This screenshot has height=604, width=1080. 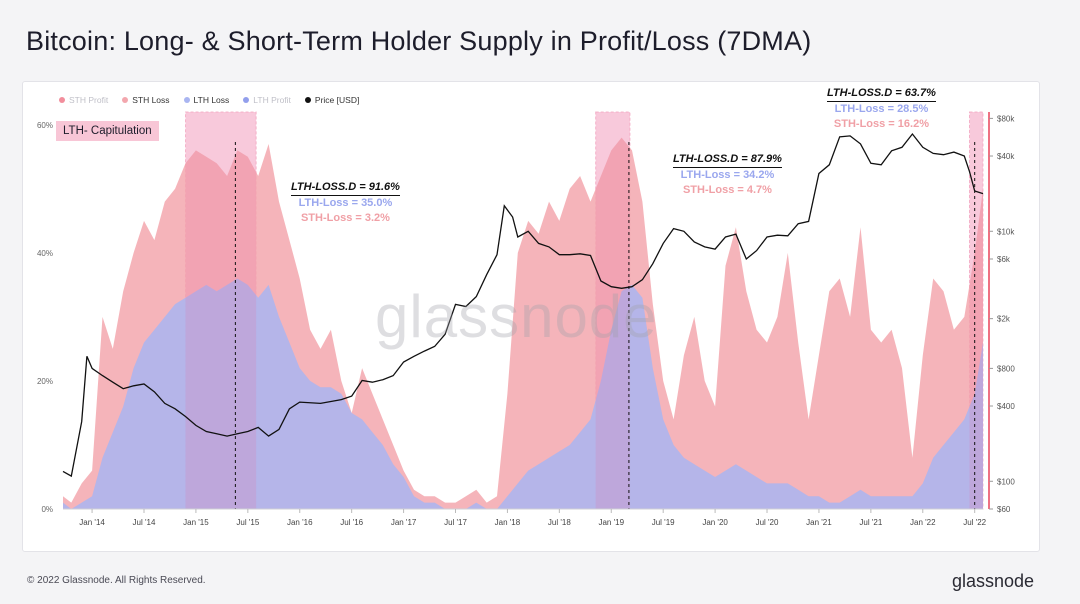 What do you see at coordinates (92, 522) in the screenshot?
I see `x-tick-label: Jan '14` at bounding box center [92, 522].